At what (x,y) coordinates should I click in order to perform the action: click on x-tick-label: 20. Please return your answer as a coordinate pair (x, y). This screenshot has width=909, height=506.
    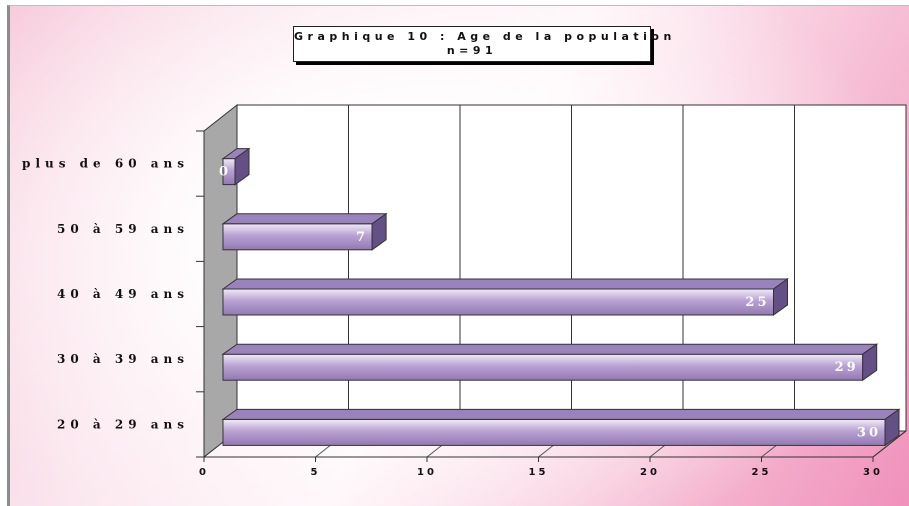
    Looking at the image, I should click on (650, 472).